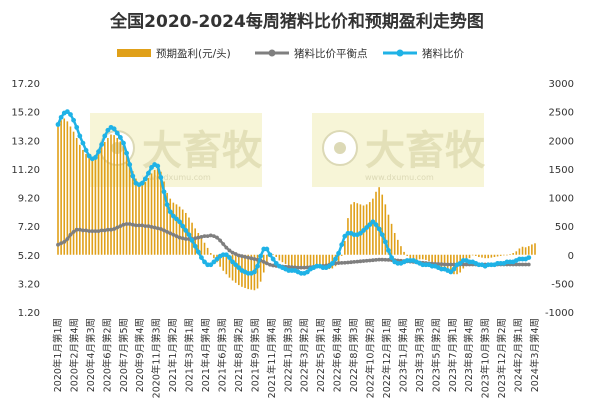 The image size is (594, 419). I want to click on x-tick-label: 2021年9月第5周, so click(255, 355).